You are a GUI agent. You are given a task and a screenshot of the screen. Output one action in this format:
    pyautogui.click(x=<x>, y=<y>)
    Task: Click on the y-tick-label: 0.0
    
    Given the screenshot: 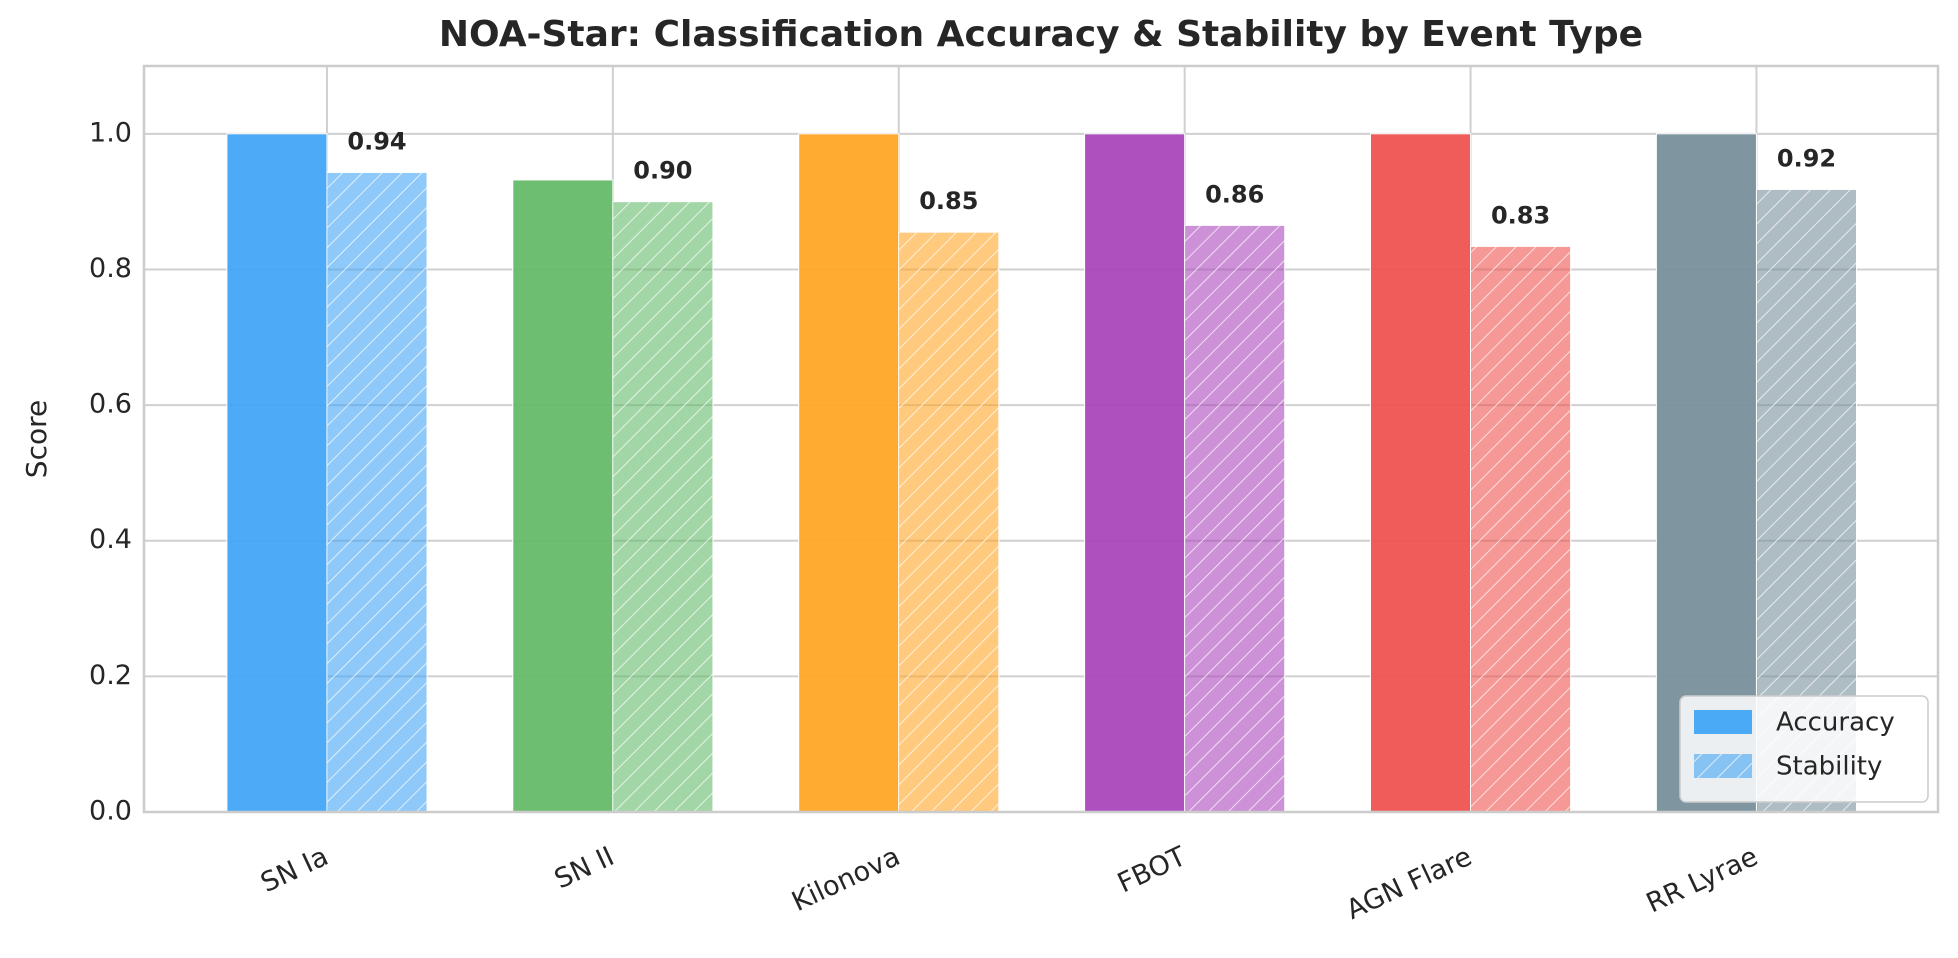 What is the action you would take?
    pyautogui.click(x=110, y=811)
    